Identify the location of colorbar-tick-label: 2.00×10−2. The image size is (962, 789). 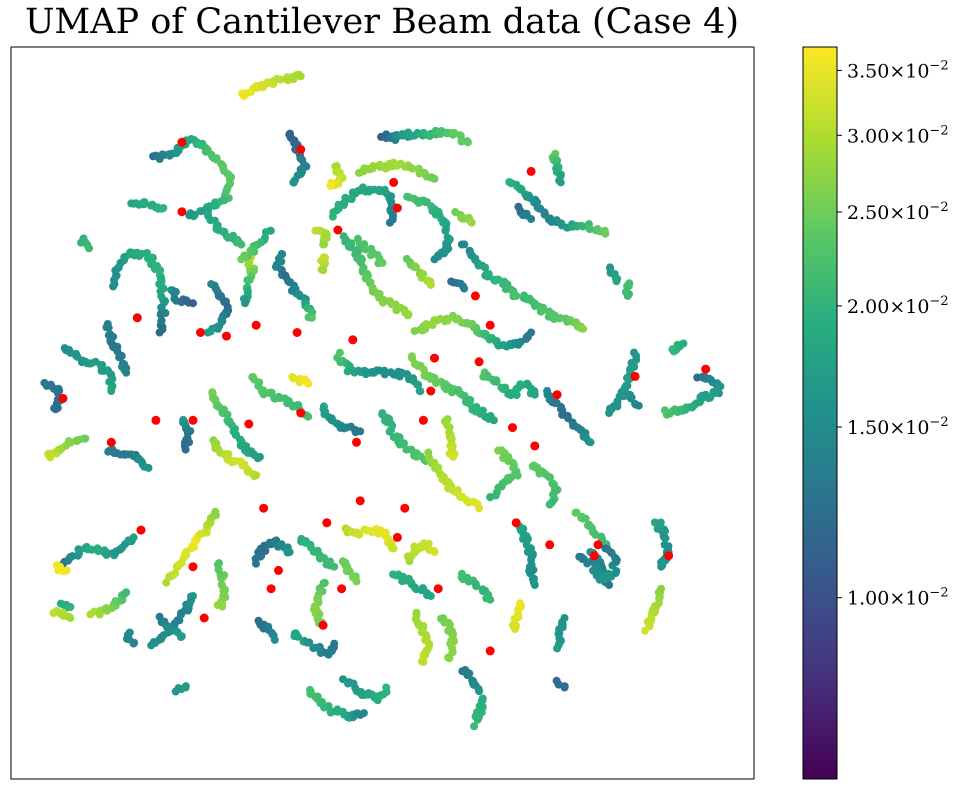
(898, 306).